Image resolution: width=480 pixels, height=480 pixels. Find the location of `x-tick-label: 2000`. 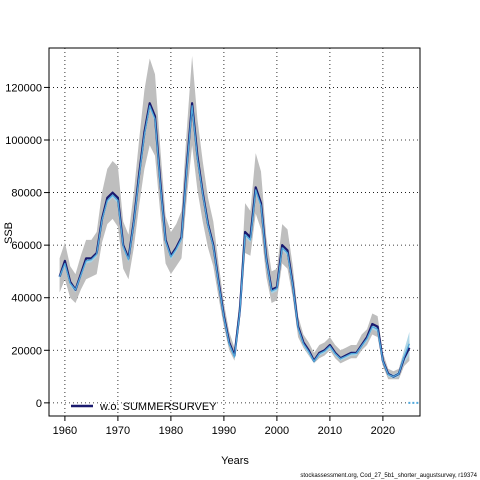

x-tick-label: 2000 is located at coordinates (277, 431).